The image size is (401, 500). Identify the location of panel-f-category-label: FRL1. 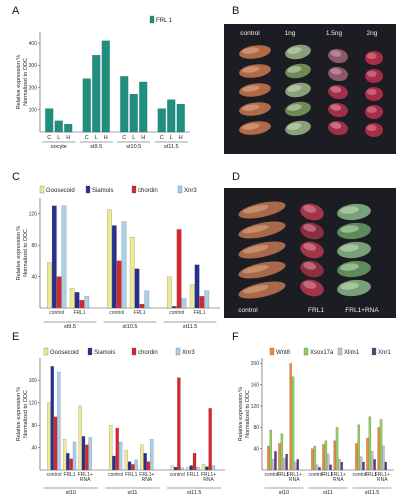
(371, 475).